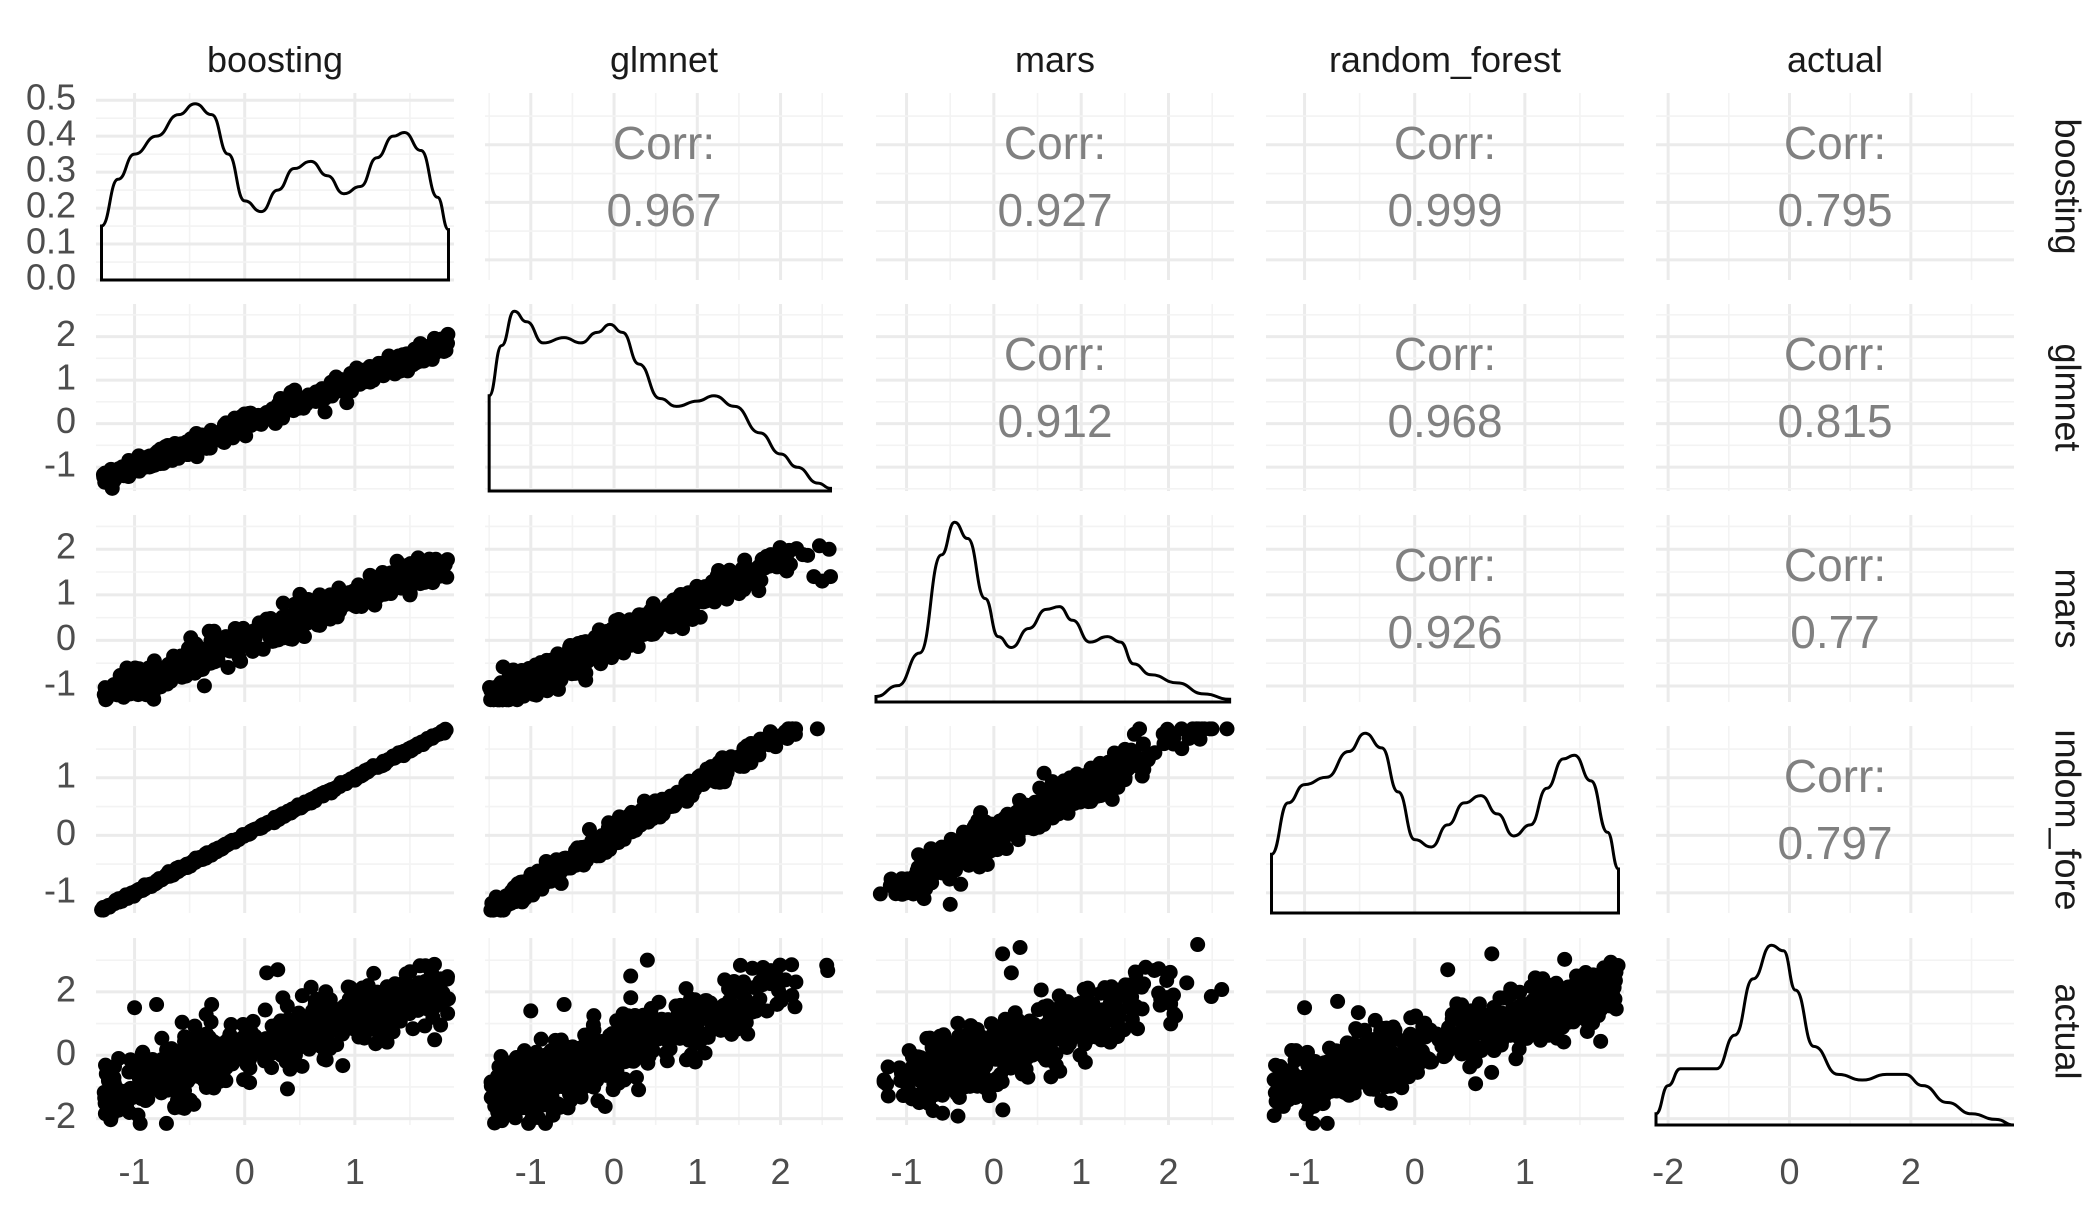  Describe the element at coordinates (1834, 210) in the screenshot. I see `corr-value-boosting-actual: 0.795` at that location.